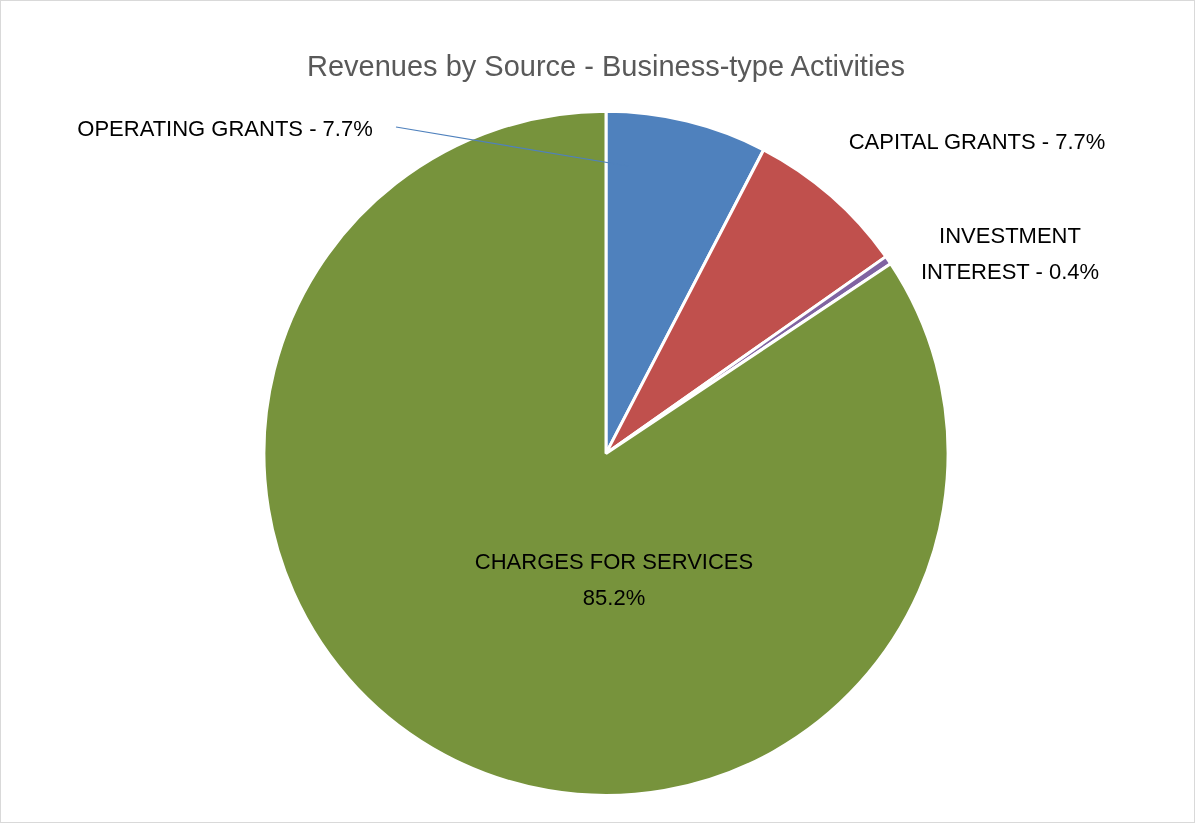 The image size is (1195, 823). What do you see at coordinates (977, 142) in the screenshot?
I see `slice-label: CAPITAL GRANTS - 7.7%` at bounding box center [977, 142].